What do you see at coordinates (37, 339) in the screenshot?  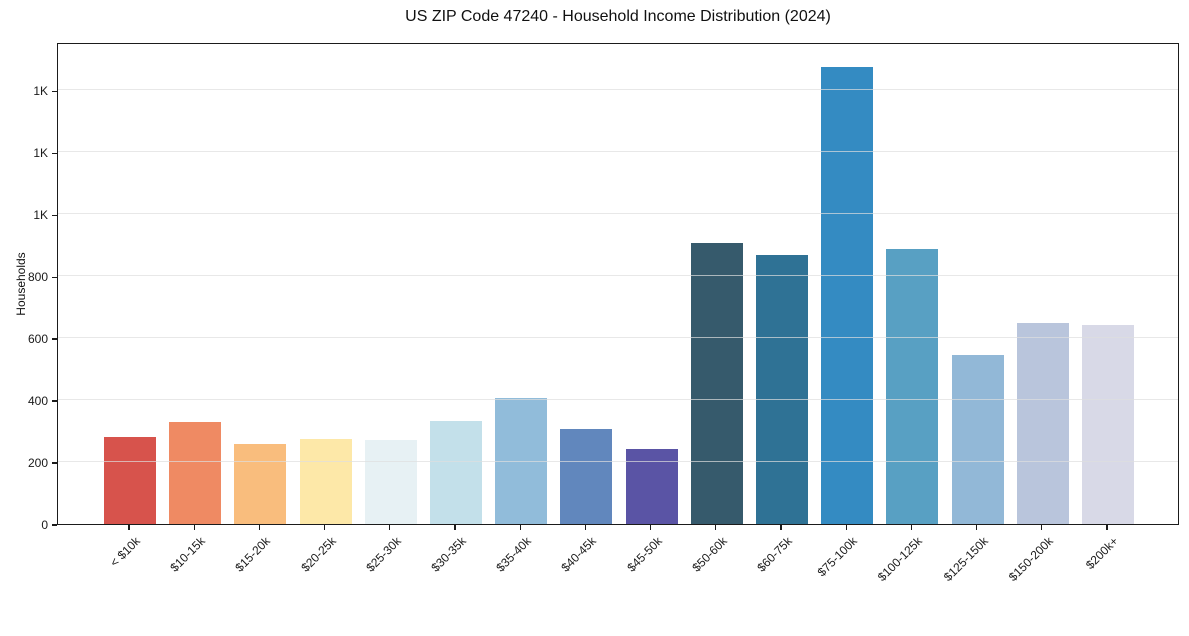 I see `y-tick-label: 600` at bounding box center [37, 339].